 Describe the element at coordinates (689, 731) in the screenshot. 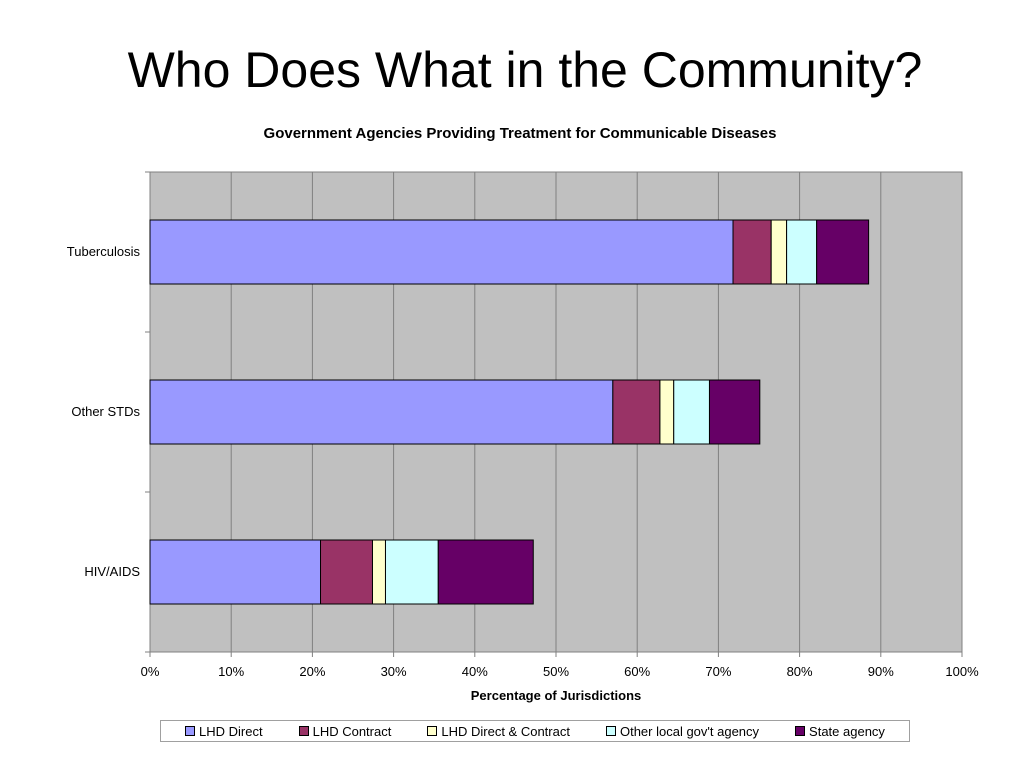

I see `legend-label: Other local gov't agency` at that location.